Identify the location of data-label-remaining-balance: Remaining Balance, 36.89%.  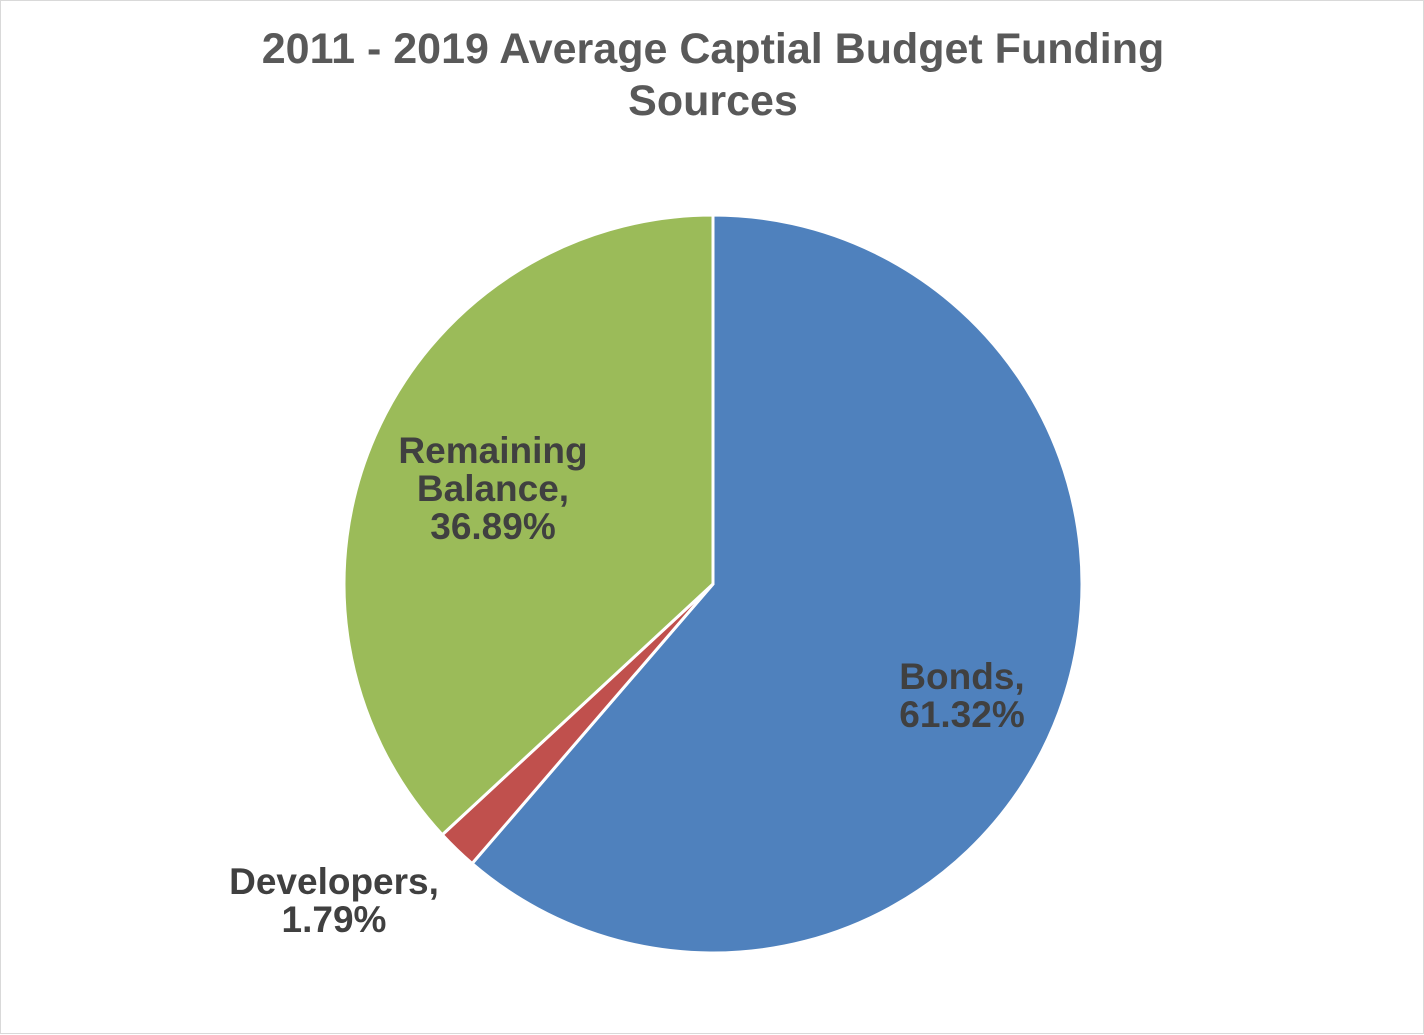
(492, 488).